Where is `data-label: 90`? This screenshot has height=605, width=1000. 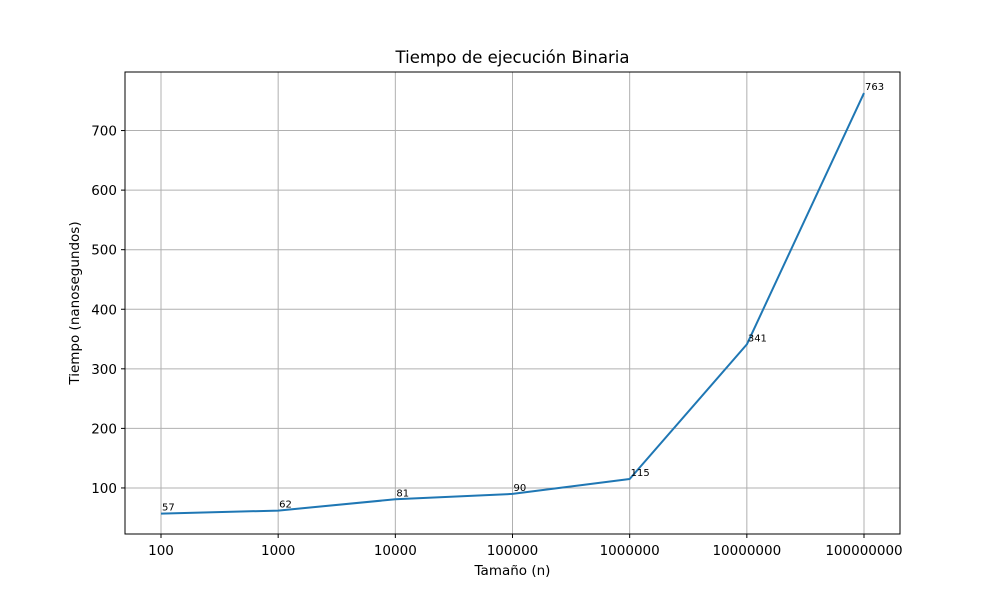 data-label: 90 is located at coordinates (520, 488).